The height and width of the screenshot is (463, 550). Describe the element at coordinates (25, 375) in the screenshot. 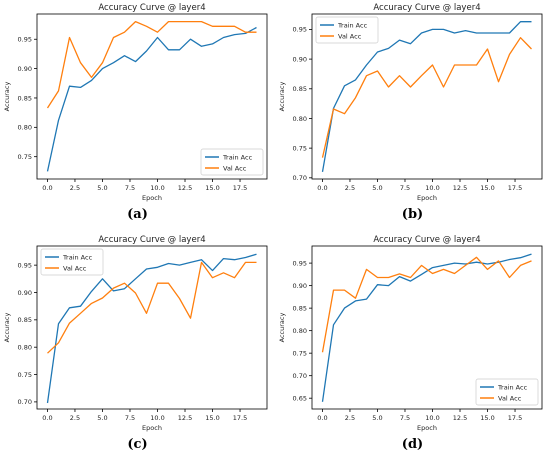

I see `chart-c-ytick-label: 0.75` at that location.